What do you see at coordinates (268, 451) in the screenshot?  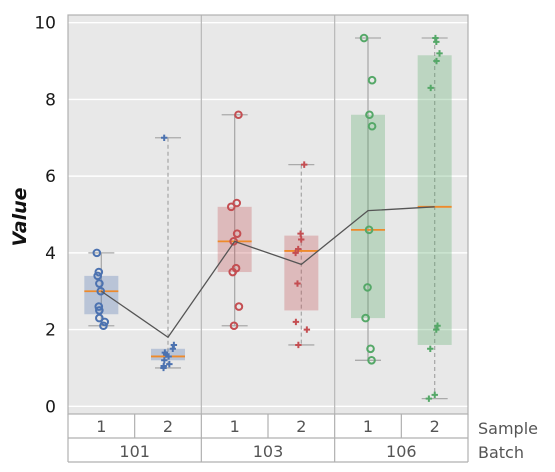 I see `batch-label: 103` at bounding box center [268, 451].